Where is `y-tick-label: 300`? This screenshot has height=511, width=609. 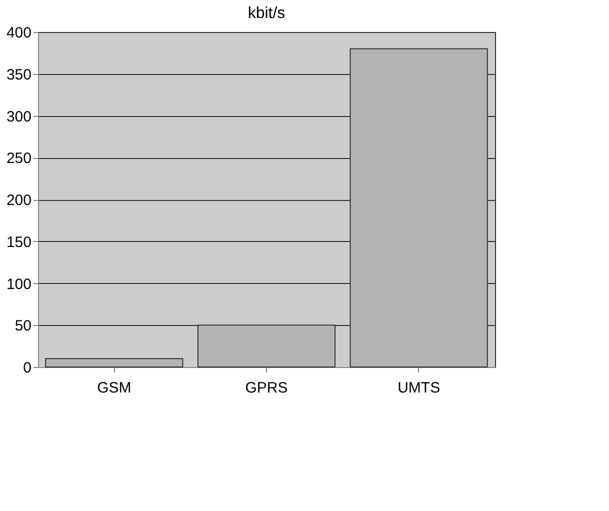 y-tick-label: 300 is located at coordinates (19, 117).